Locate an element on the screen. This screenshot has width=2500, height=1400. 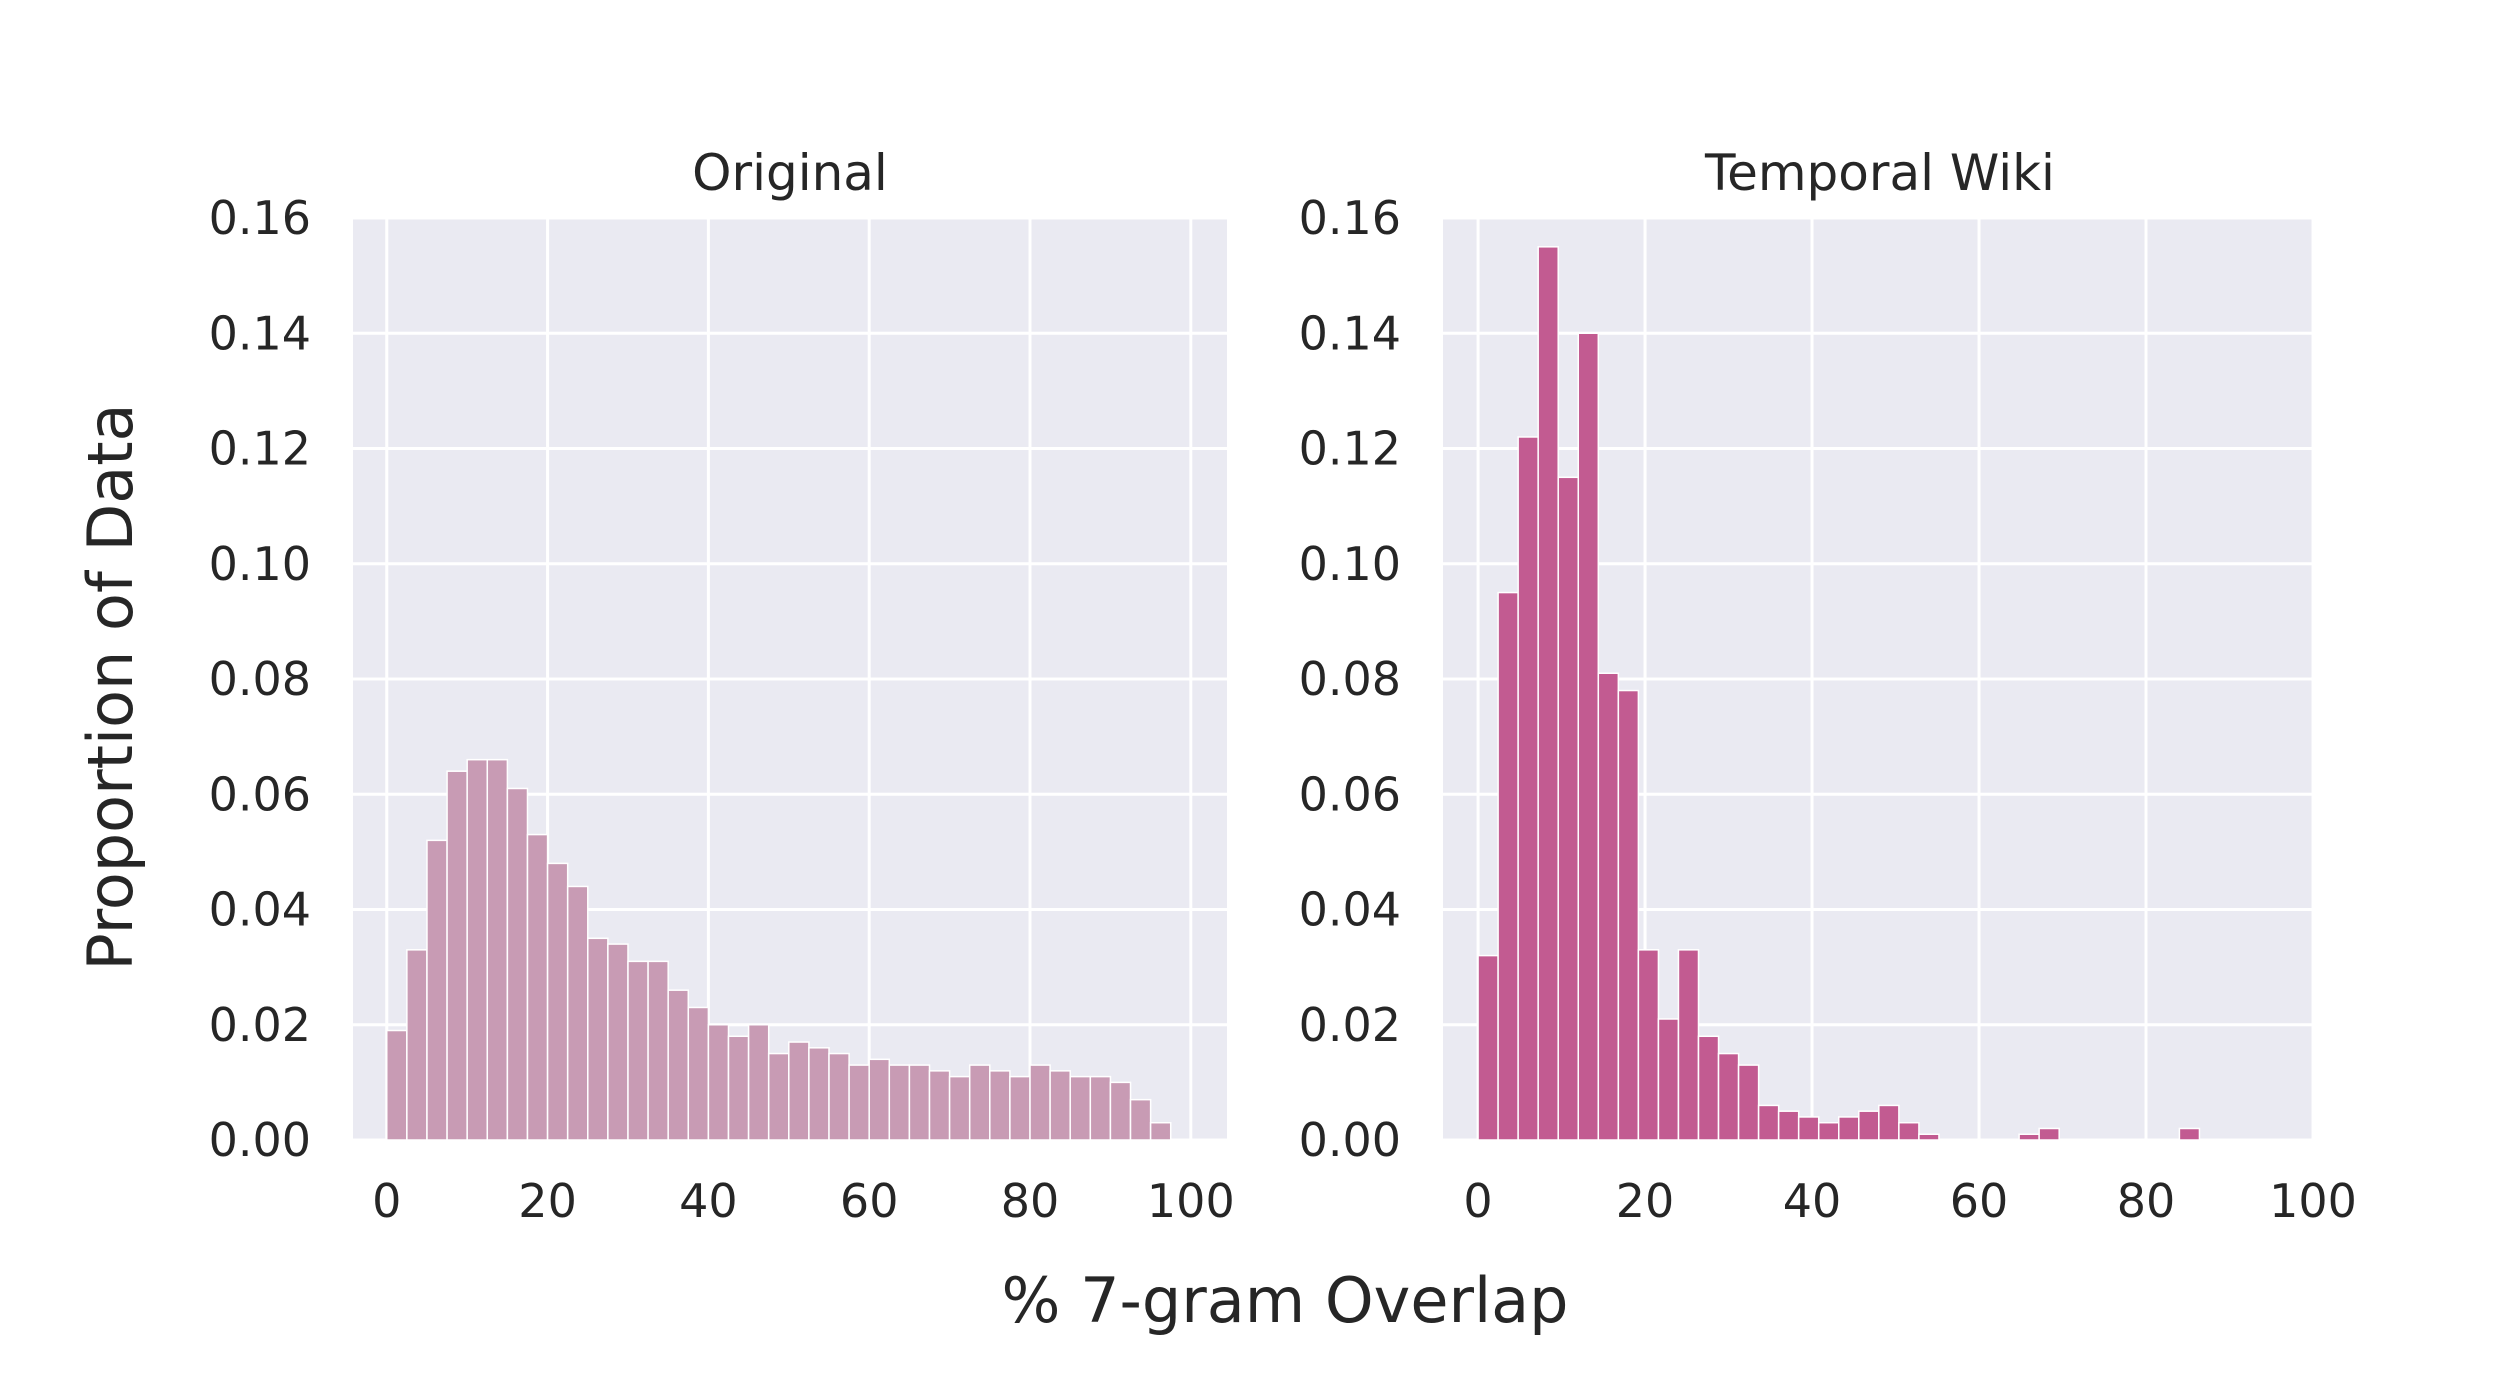
subplot-title-temporal-wiki: Temporal Wiki is located at coordinates (1879, 173).